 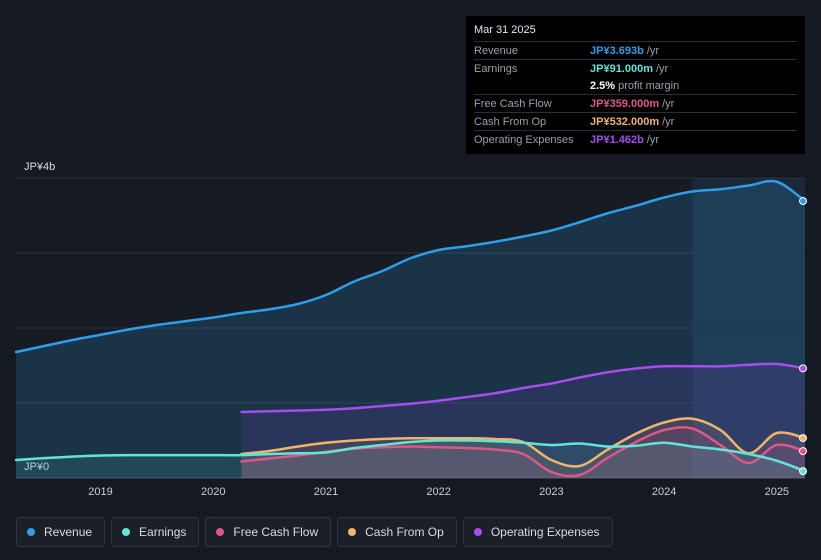 What do you see at coordinates (625, 121) in the screenshot?
I see `tooltip-value: JP¥532.000m` at bounding box center [625, 121].